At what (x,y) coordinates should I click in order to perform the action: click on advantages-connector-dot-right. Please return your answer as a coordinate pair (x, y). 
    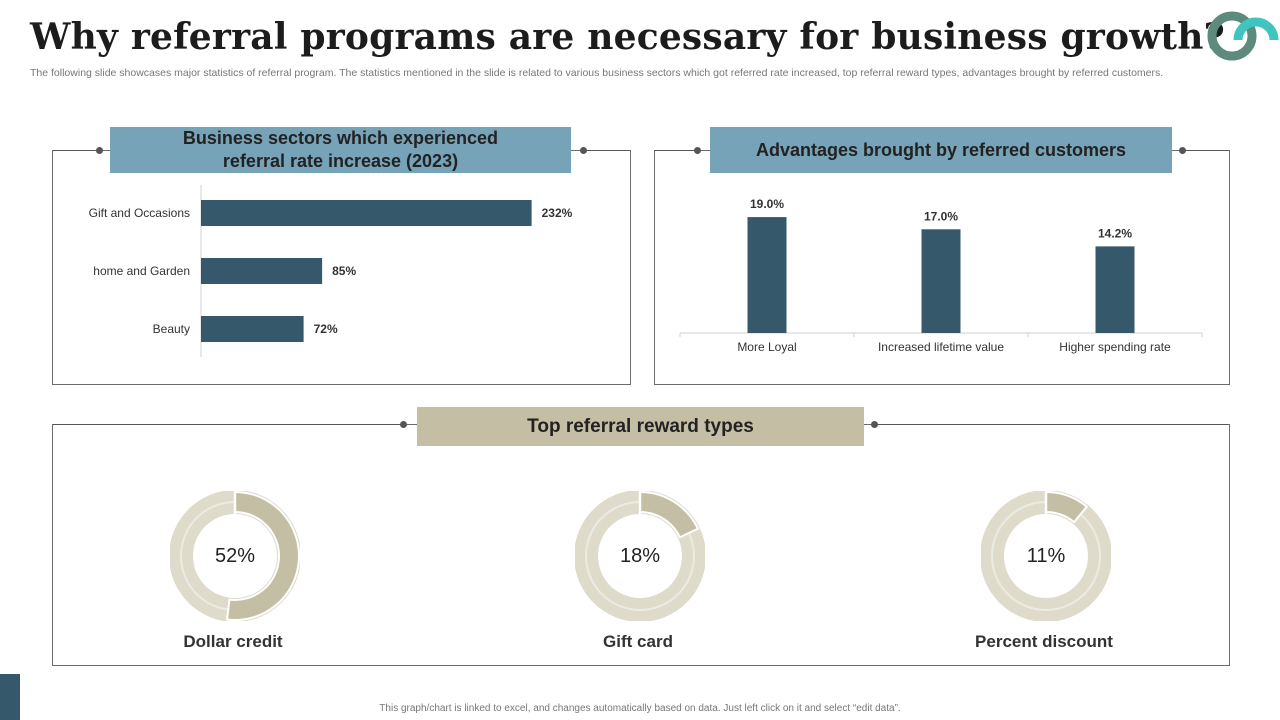
    Looking at the image, I should click on (1182, 150).